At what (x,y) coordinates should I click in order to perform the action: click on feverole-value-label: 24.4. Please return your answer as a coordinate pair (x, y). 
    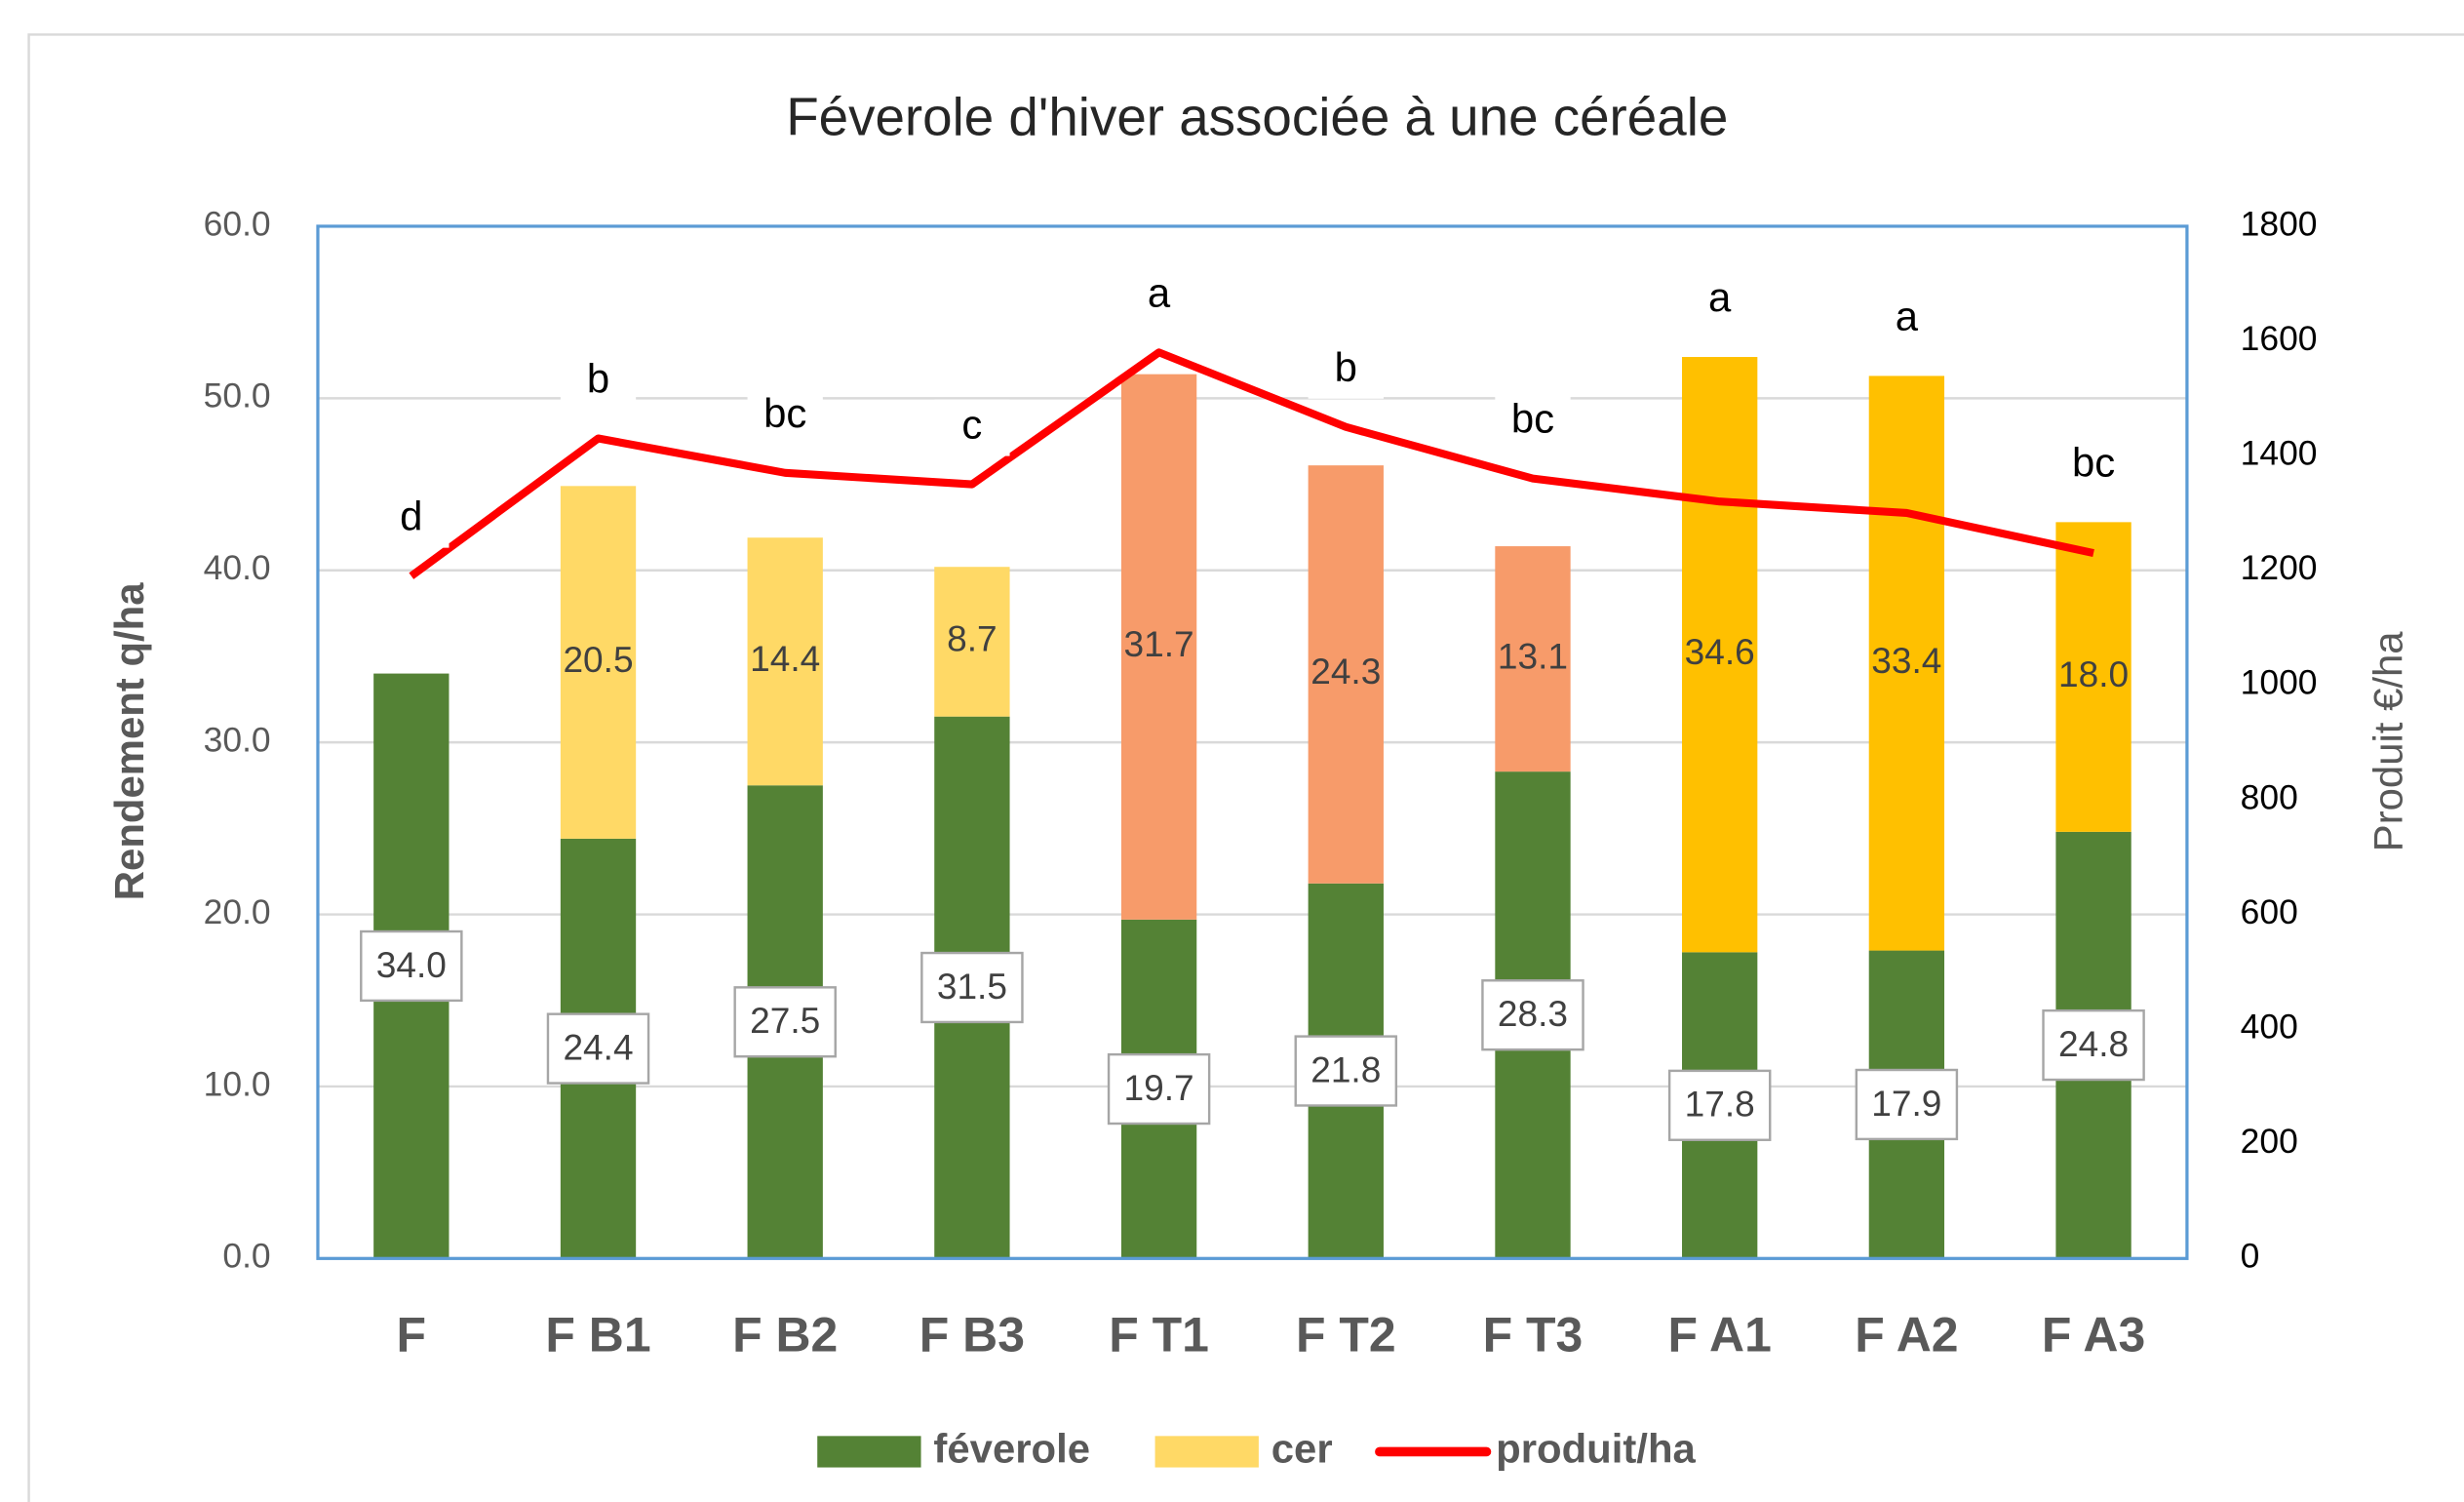
    Looking at the image, I should click on (598, 1047).